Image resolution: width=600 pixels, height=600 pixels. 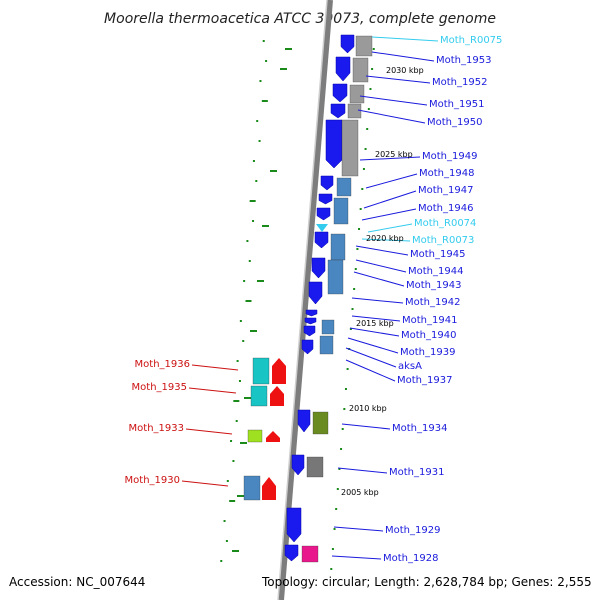 What do you see at coordinates (156, 428) in the screenshot?
I see `gene-label-left: Moth_1933` at bounding box center [156, 428].